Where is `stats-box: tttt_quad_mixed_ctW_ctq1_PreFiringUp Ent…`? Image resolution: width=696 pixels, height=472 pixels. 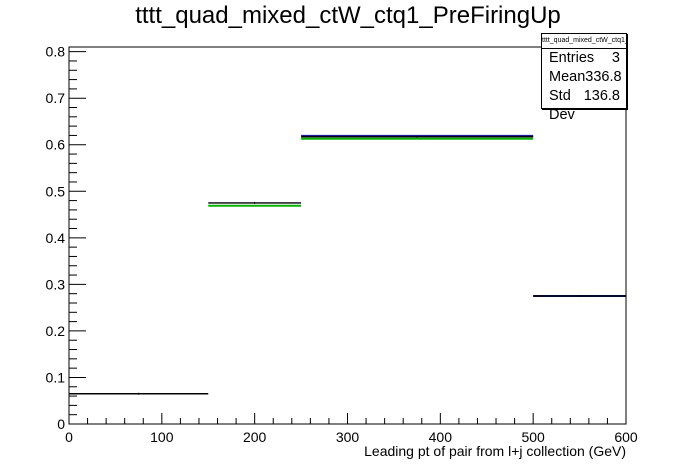
stats-box: tttt_quad_mixed_ctW_ctq1_PreFiringUp Ent… is located at coordinates (584, 78).